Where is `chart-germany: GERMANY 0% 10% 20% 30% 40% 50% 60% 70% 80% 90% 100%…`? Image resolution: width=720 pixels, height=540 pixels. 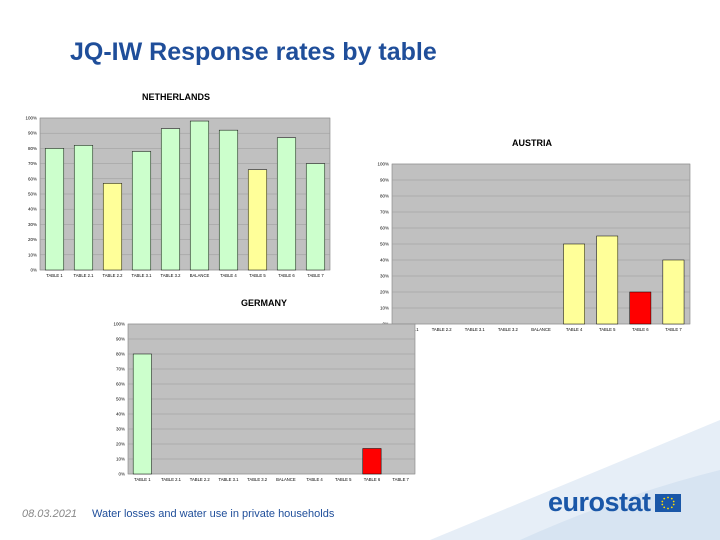 chart-germany: GERMANY 0% 10% 20% 30% 40% 50% 60% 70% 80% 90% 100%… is located at coordinates (264, 390).